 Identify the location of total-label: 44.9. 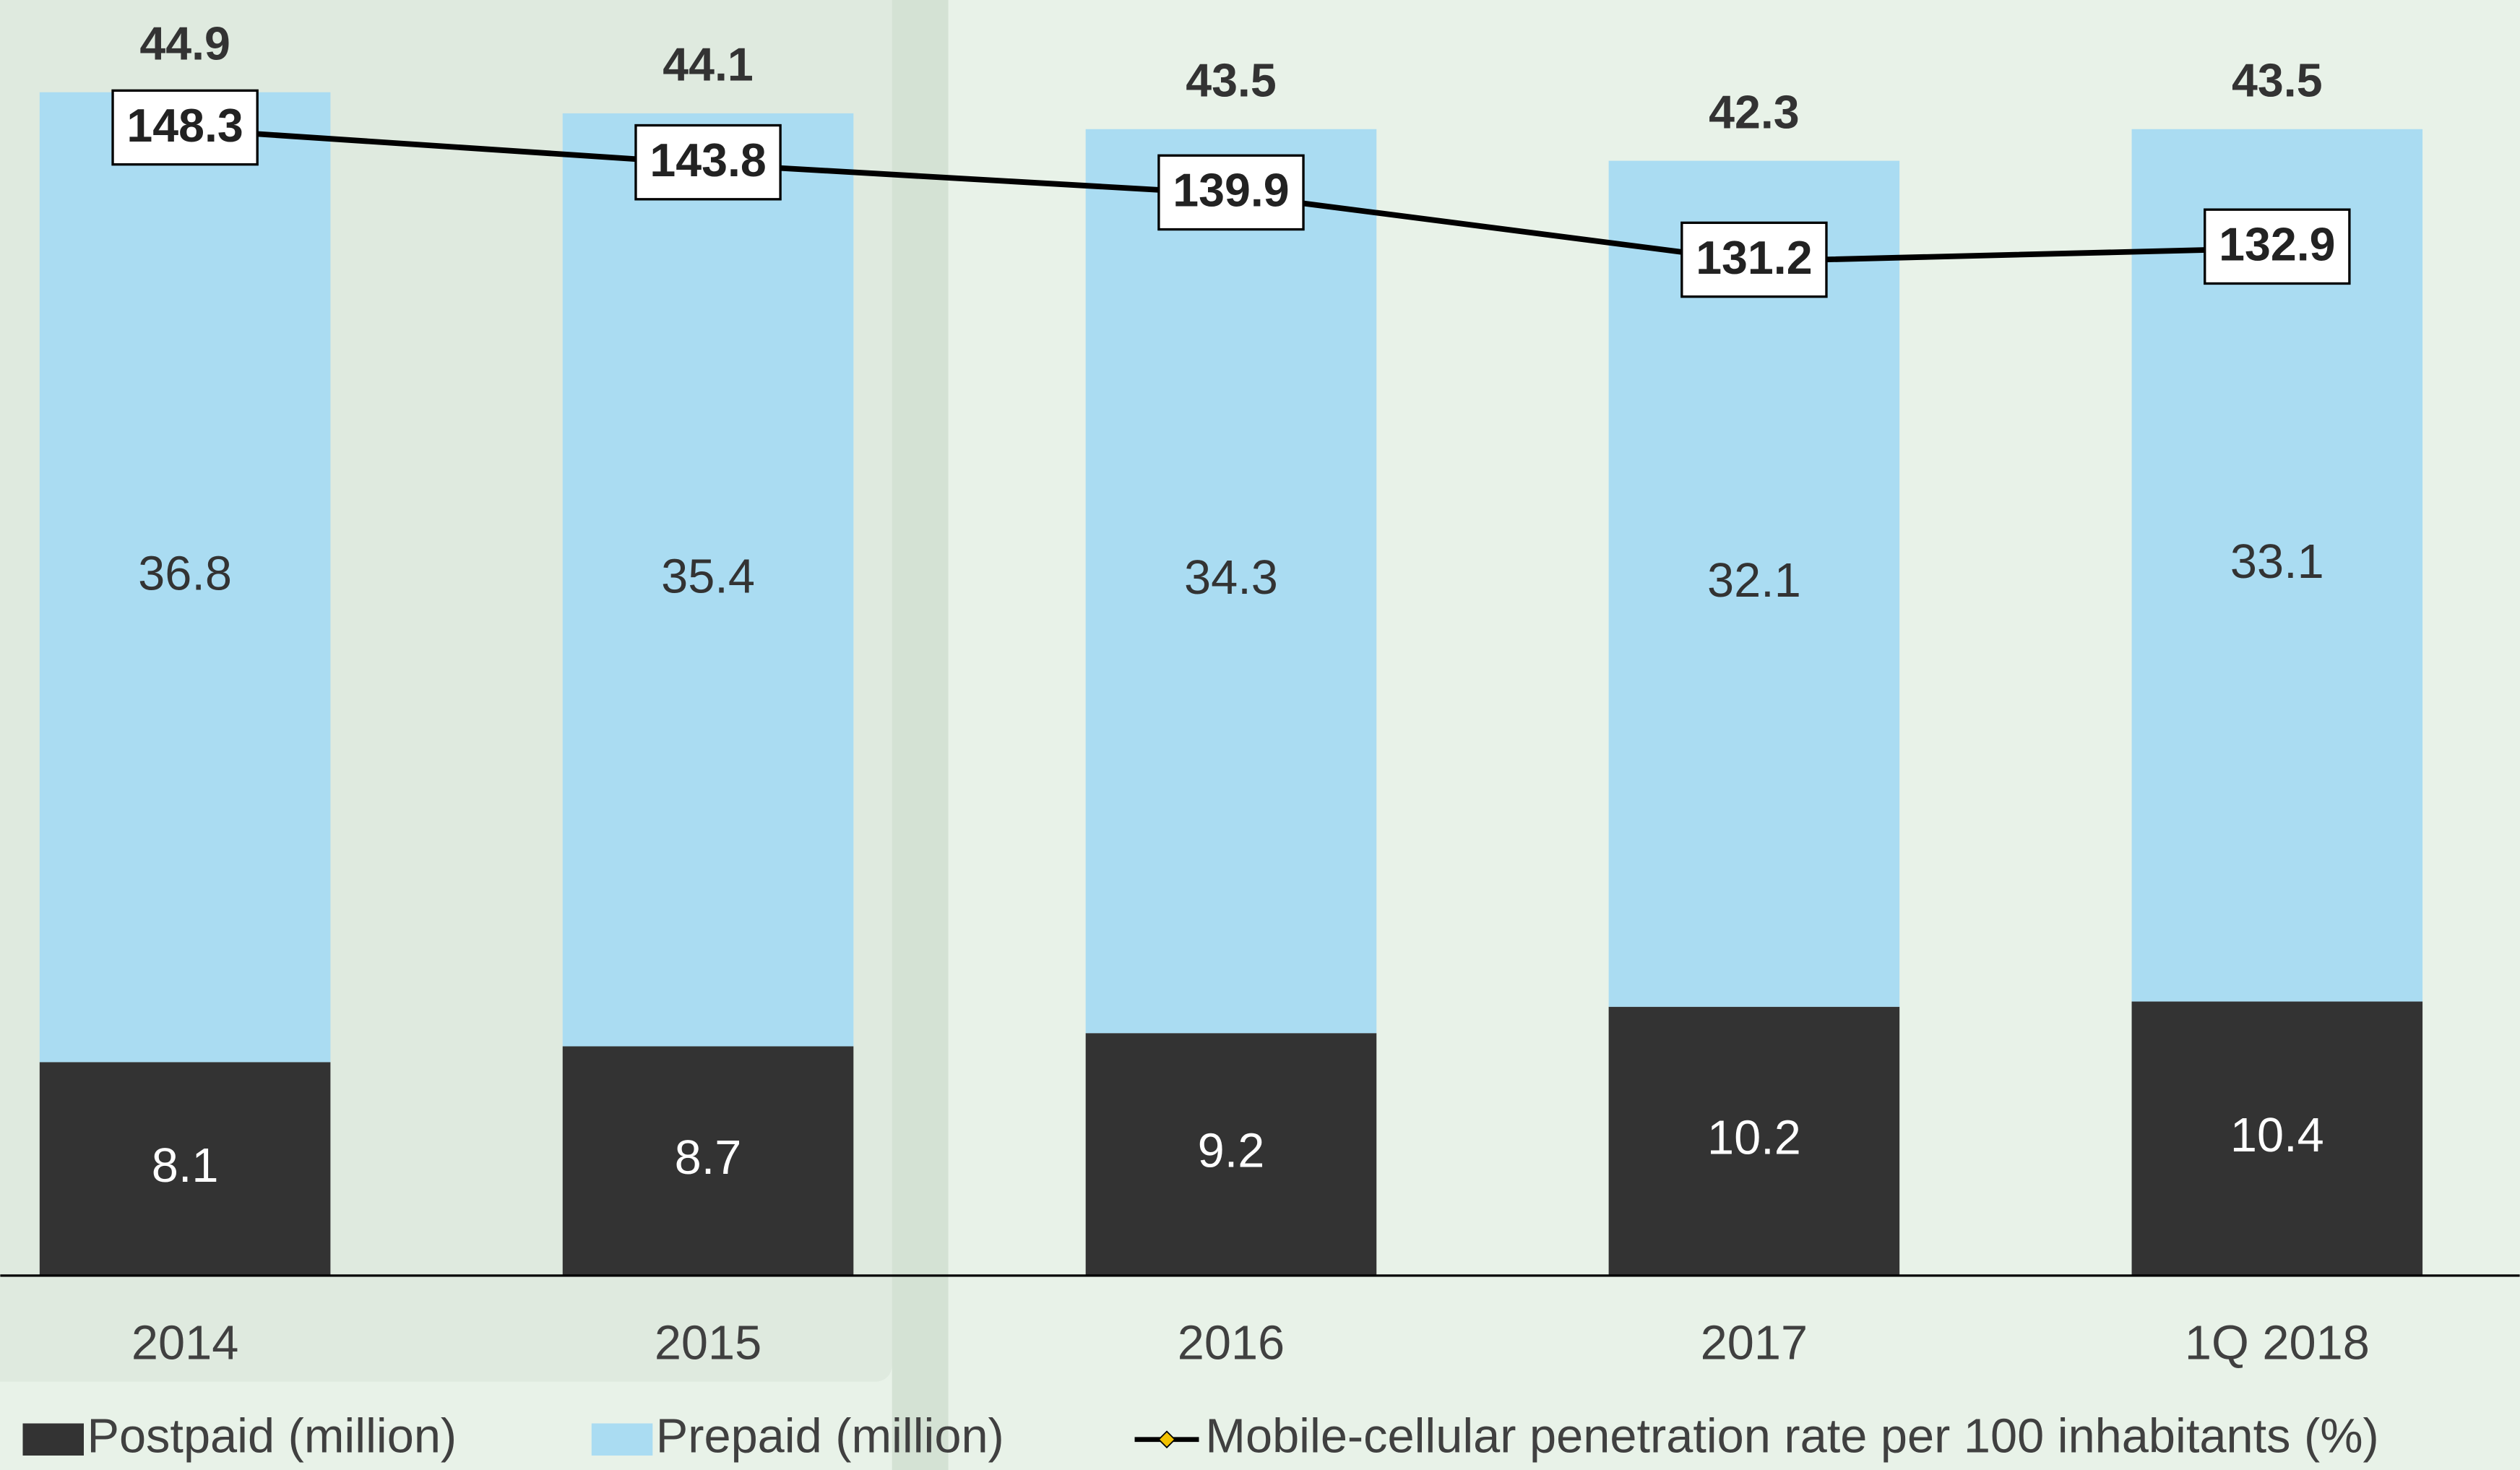
(184, 43).